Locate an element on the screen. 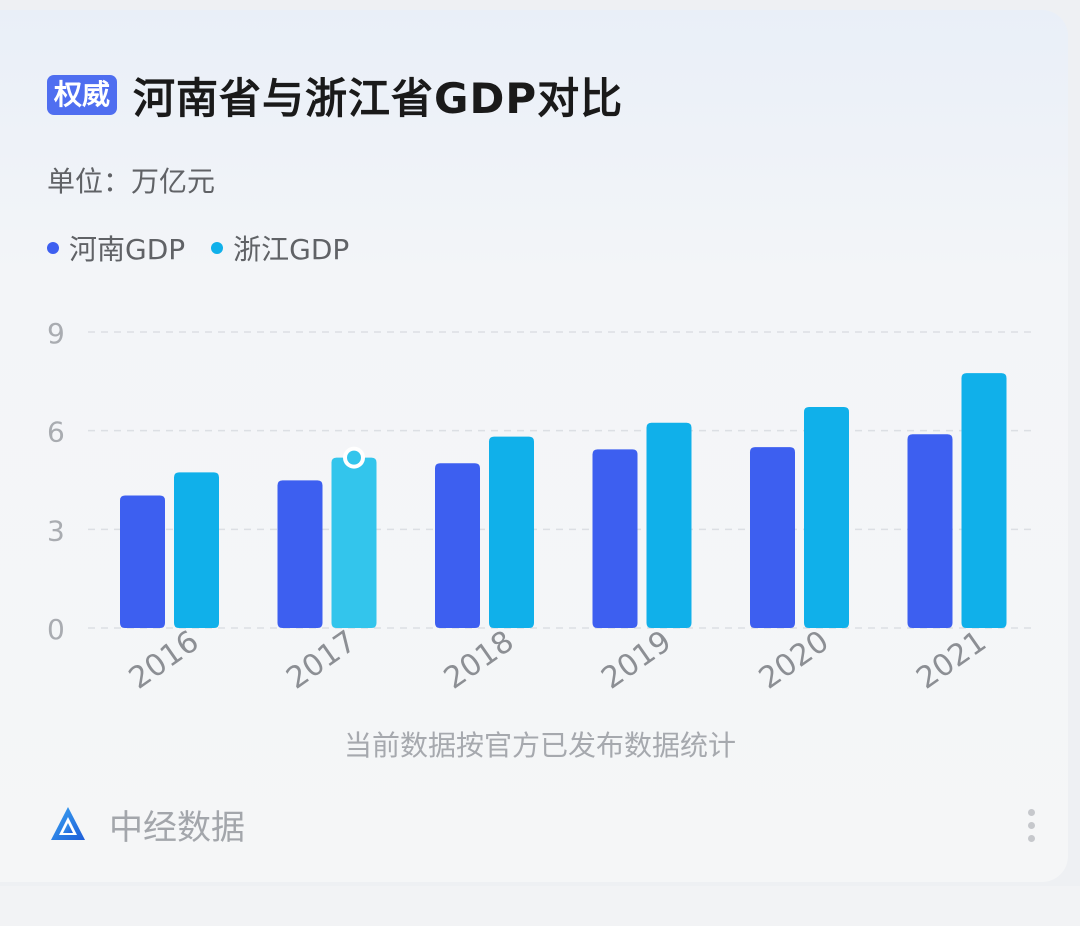  legend-label-henan: 河南GDP is located at coordinates (127, 249).